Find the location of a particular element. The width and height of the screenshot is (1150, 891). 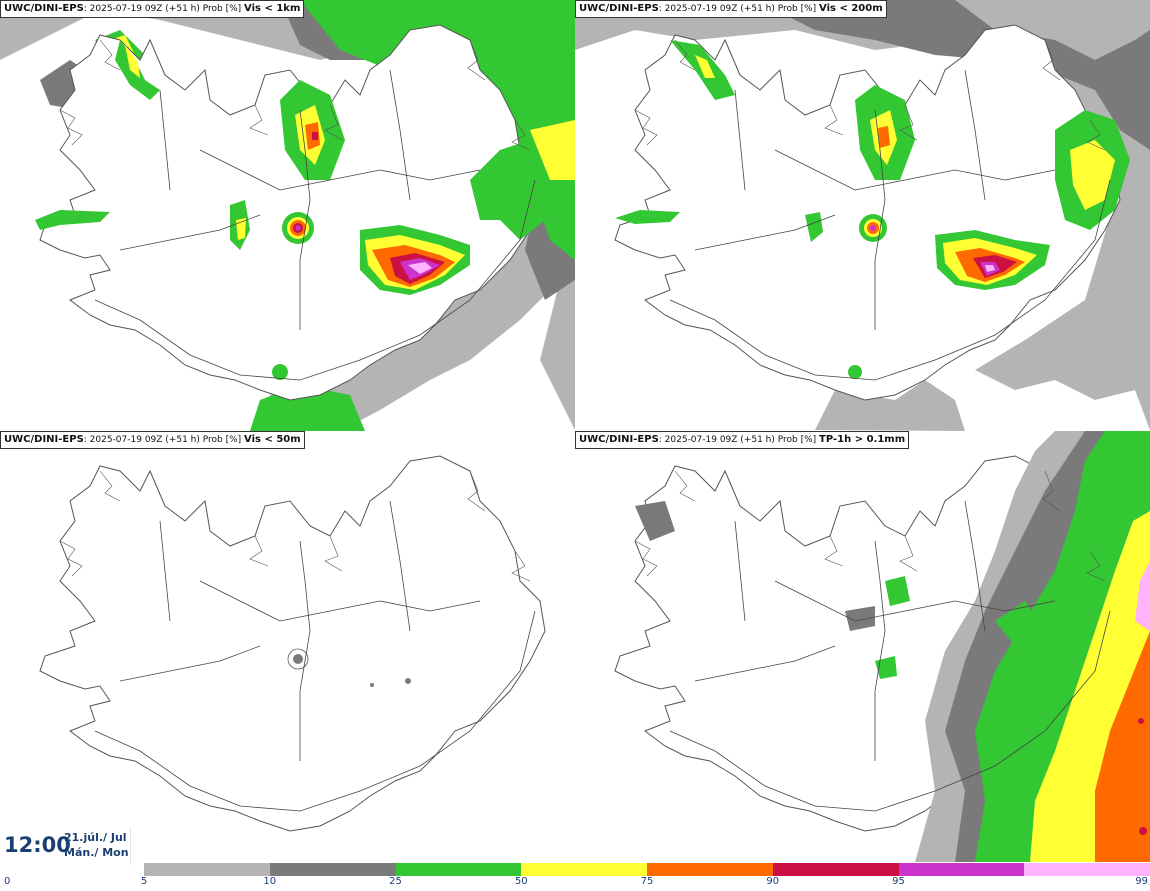

parameter-label: Vis < 50m is located at coordinates (272, 439).